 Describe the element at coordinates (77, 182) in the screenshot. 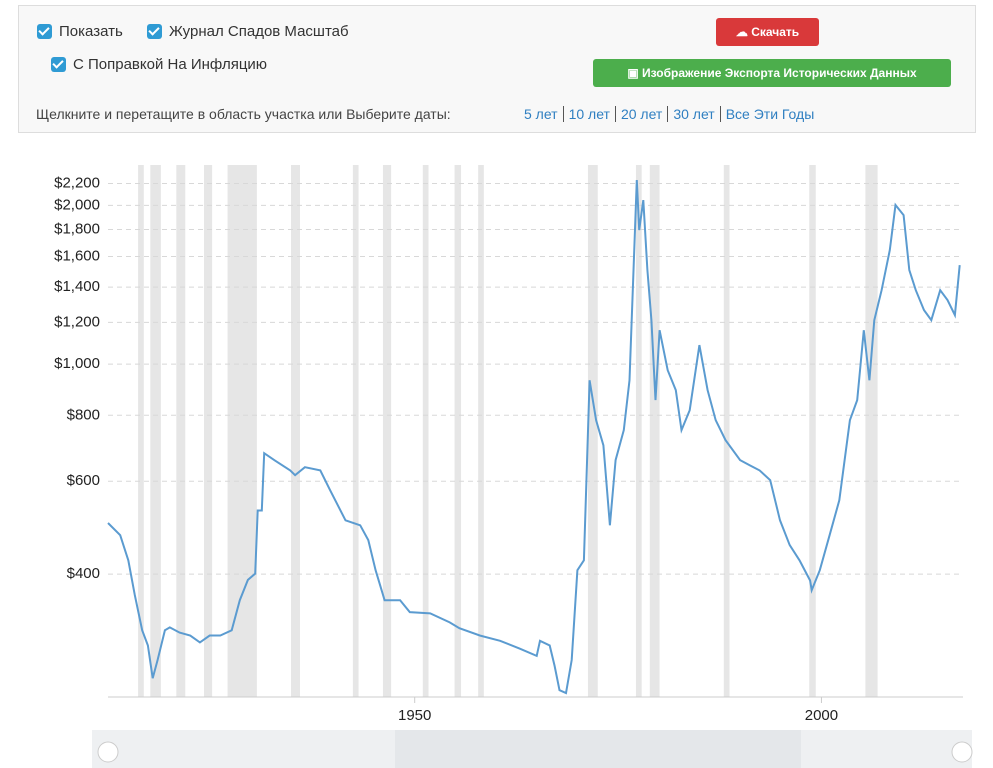

I see `y-tick-label: $2,200` at that location.